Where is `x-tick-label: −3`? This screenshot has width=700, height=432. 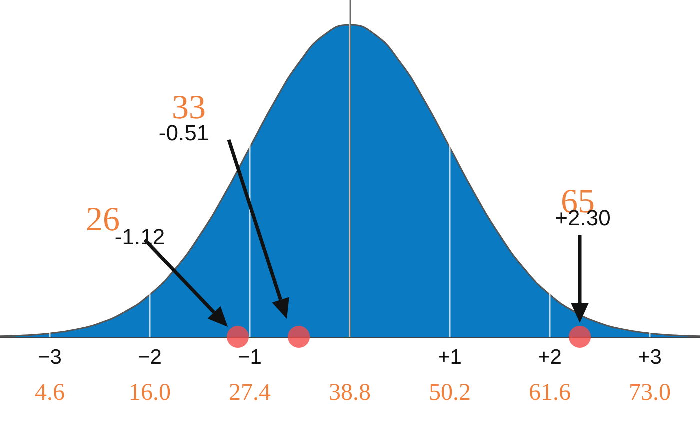
x-tick-label: −3 is located at coordinates (50, 357).